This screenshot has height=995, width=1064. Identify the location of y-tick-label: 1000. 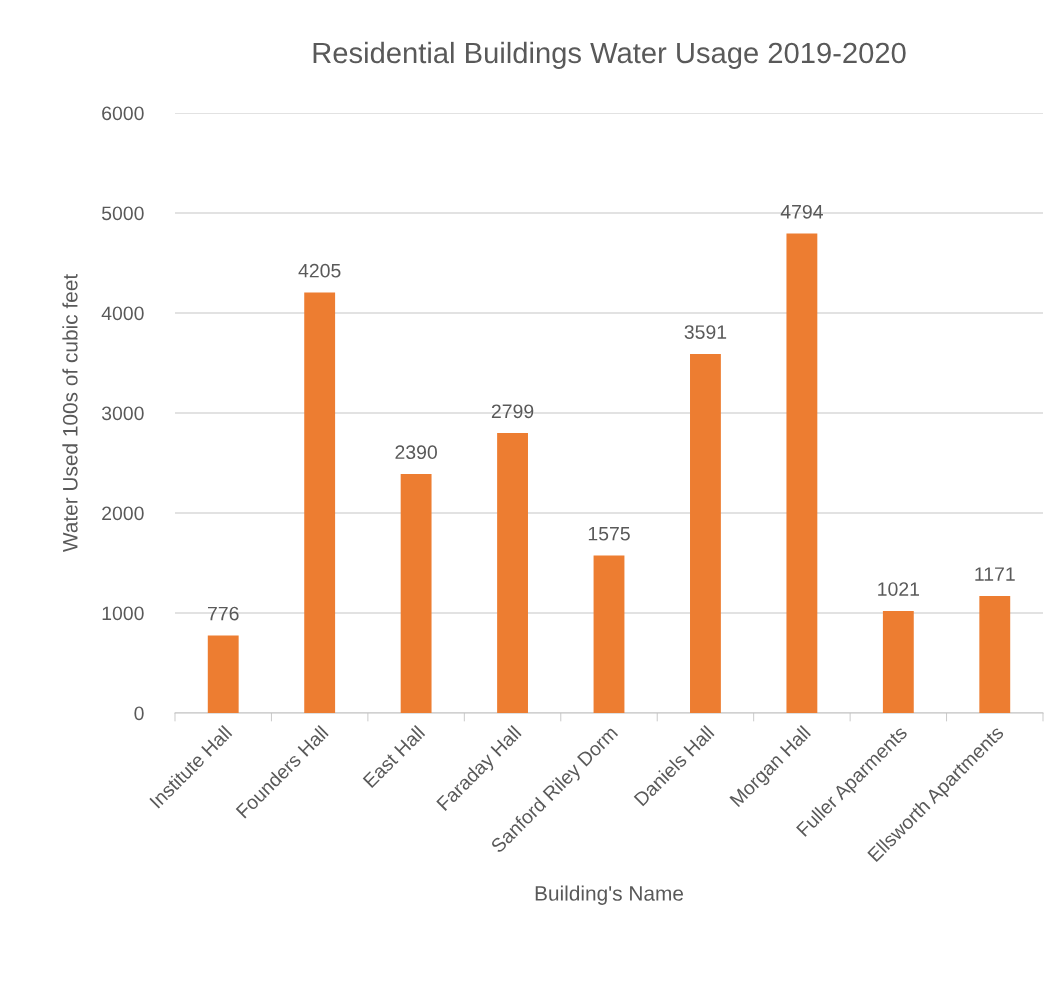
(123, 613).